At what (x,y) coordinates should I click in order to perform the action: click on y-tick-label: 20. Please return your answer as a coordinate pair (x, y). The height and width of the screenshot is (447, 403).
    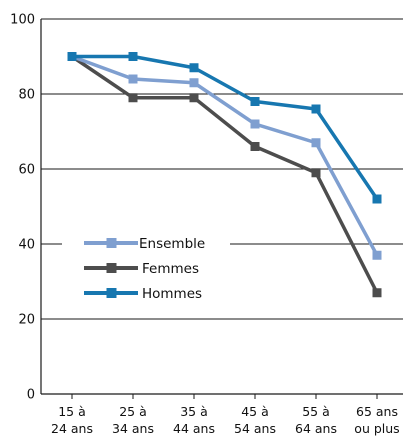
    Looking at the image, I should click on (26, 320).